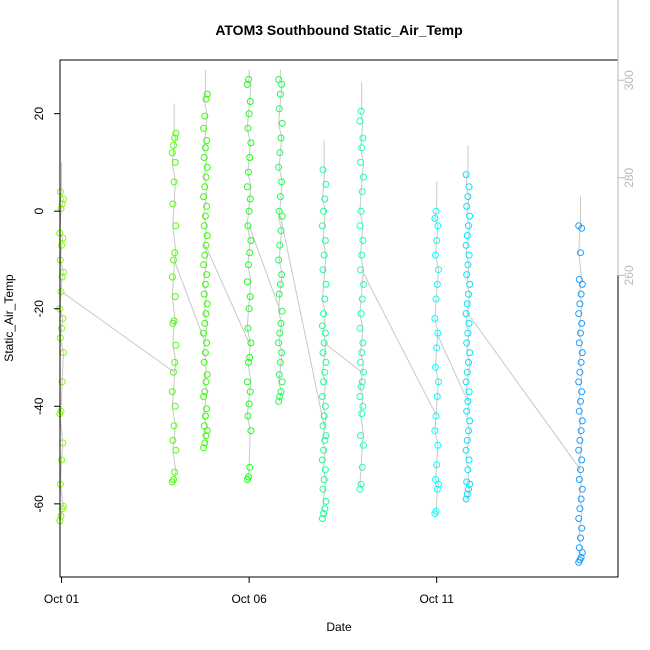 This screenshot has height=650, width=650. I want to click on y-tick-label: -20, so click(39, 309).